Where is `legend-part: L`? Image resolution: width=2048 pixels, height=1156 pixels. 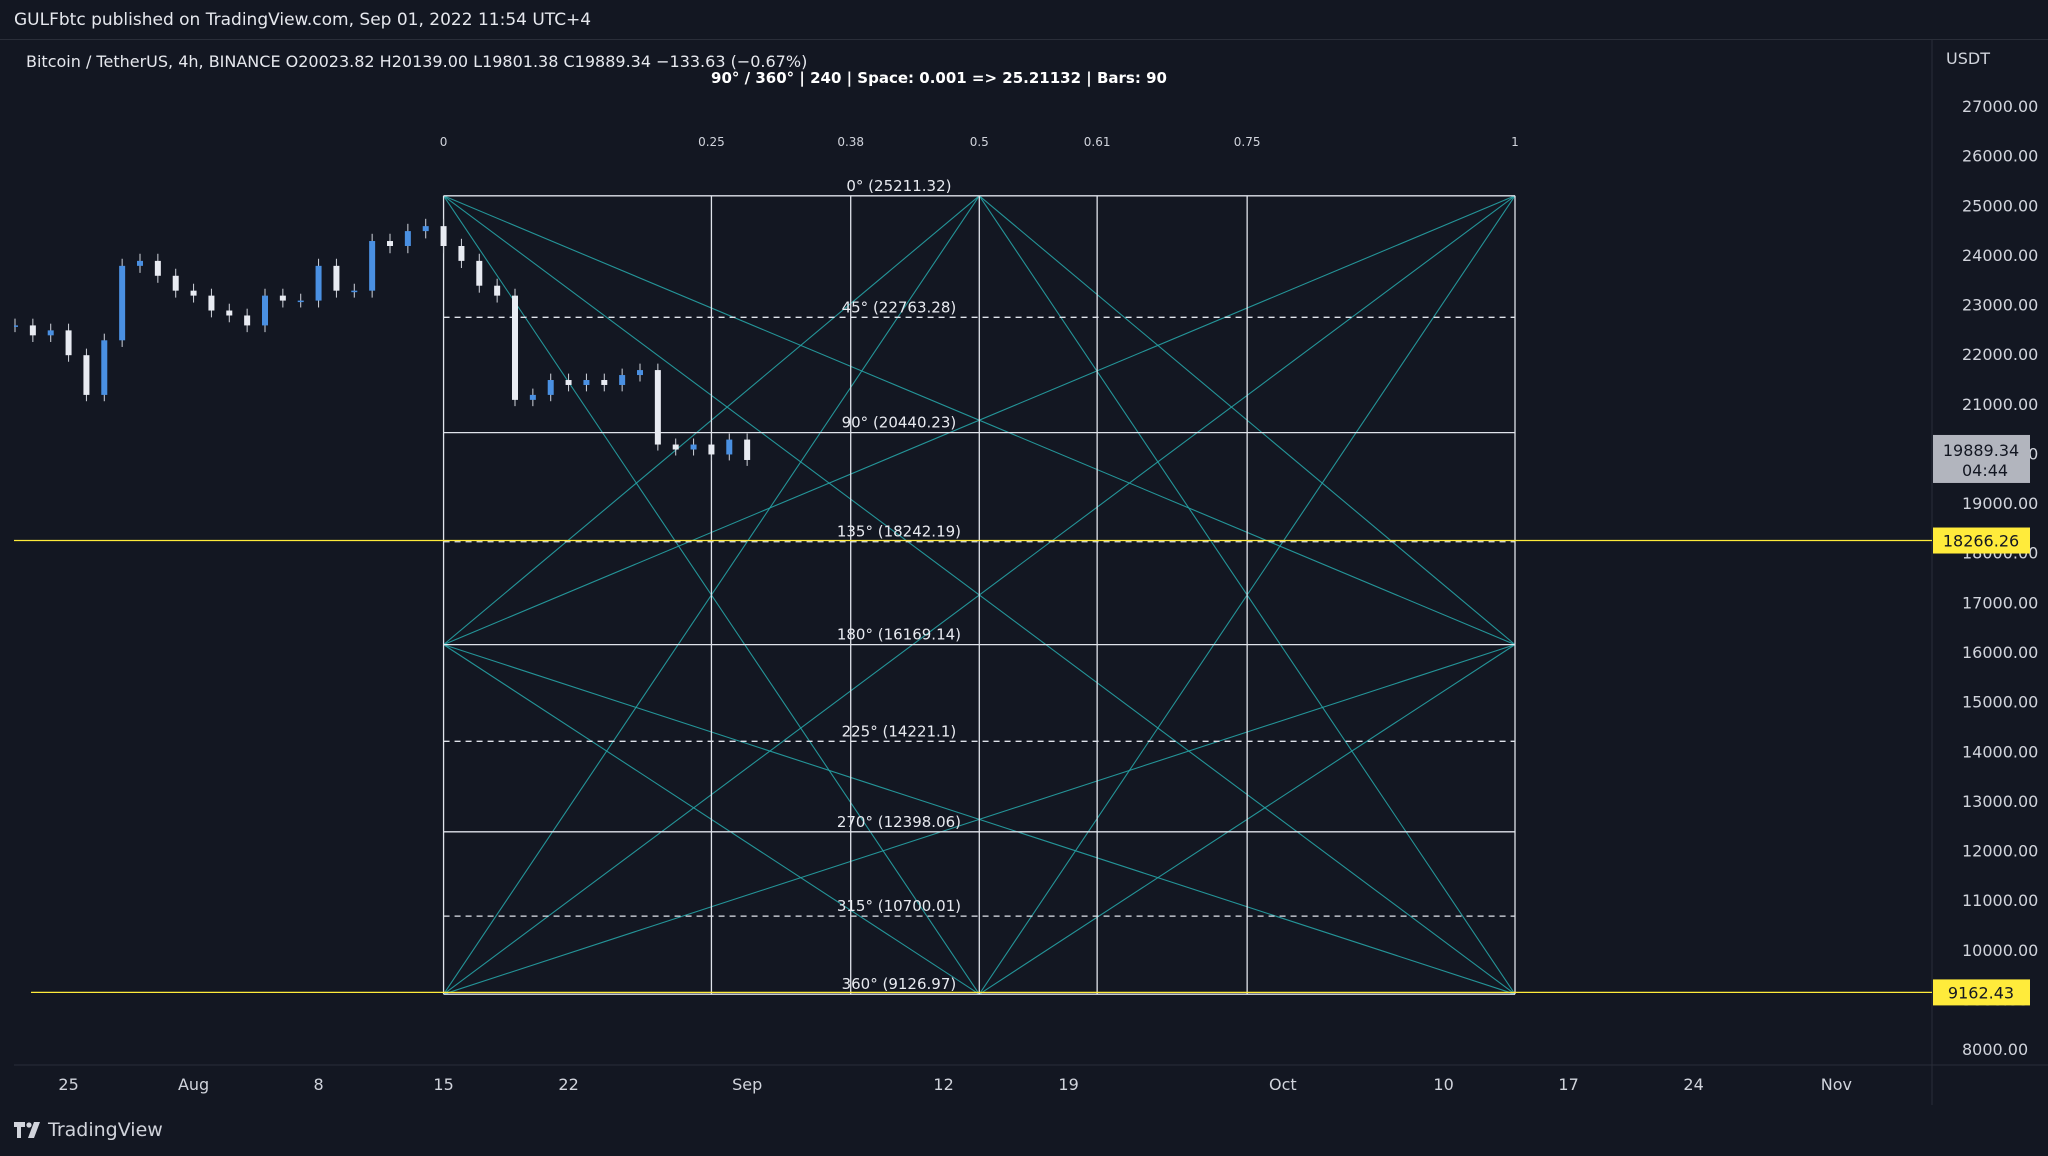 legend-part: L is located at coordinates (477, 61).